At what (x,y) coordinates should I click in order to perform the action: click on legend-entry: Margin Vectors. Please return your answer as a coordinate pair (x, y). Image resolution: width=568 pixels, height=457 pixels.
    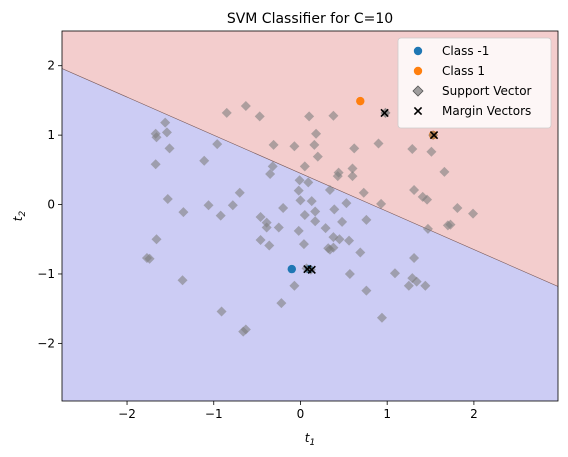
    Looking at the image, I should click on (472, 111).